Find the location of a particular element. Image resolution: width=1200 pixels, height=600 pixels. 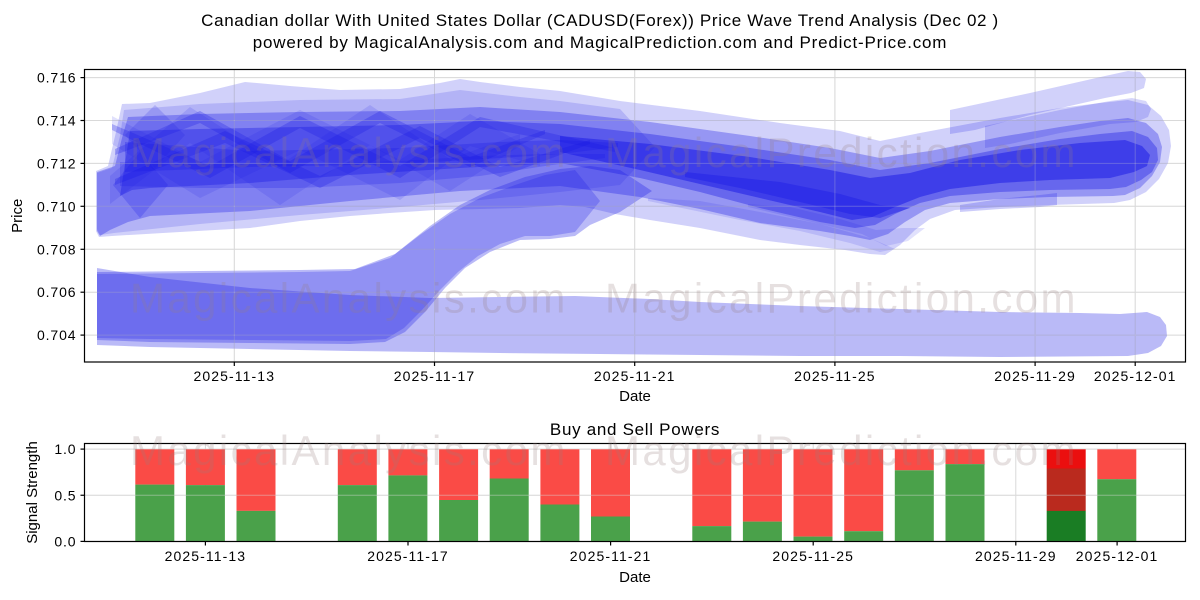

svg-text: 0.704 is located at coordinates (57, 335).